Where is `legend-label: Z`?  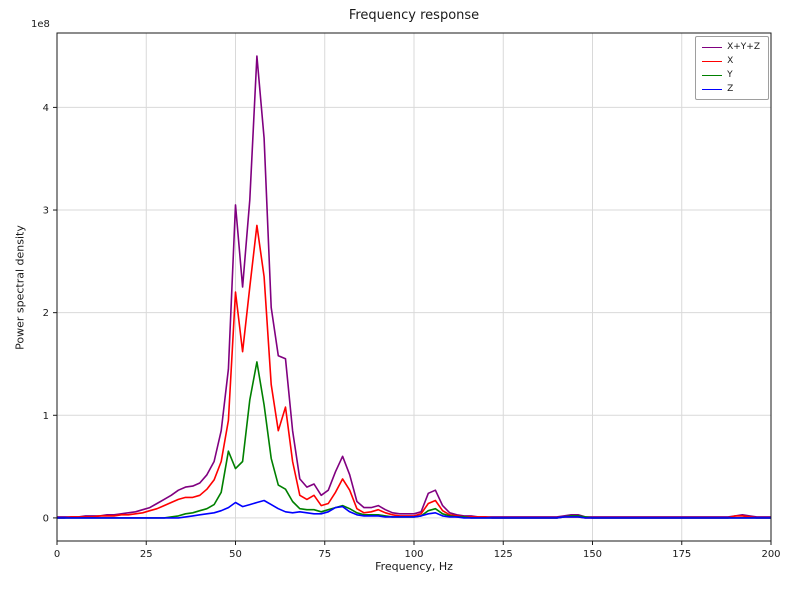 legend-label: Z is located at coordinates (730, 89).